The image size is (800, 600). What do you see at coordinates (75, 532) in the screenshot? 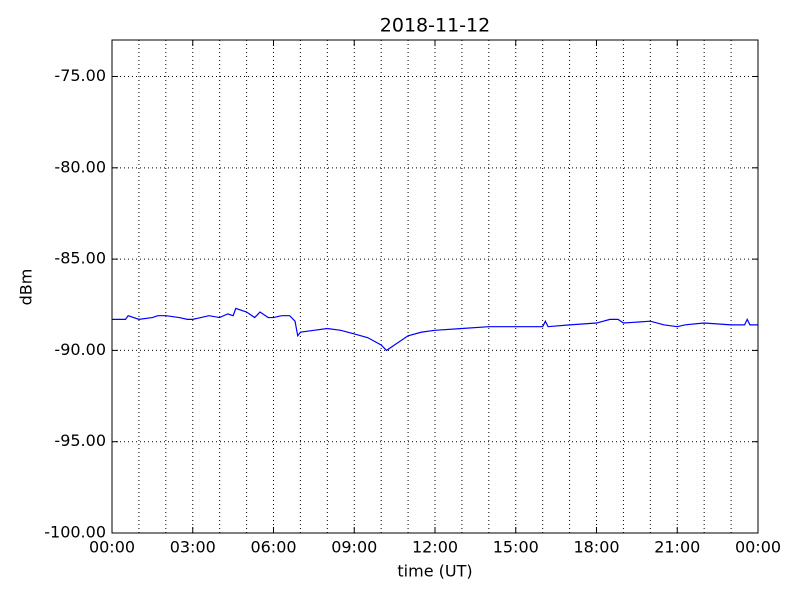
I see `y-tick-label: -100.00` at bounding box center [75, 532].